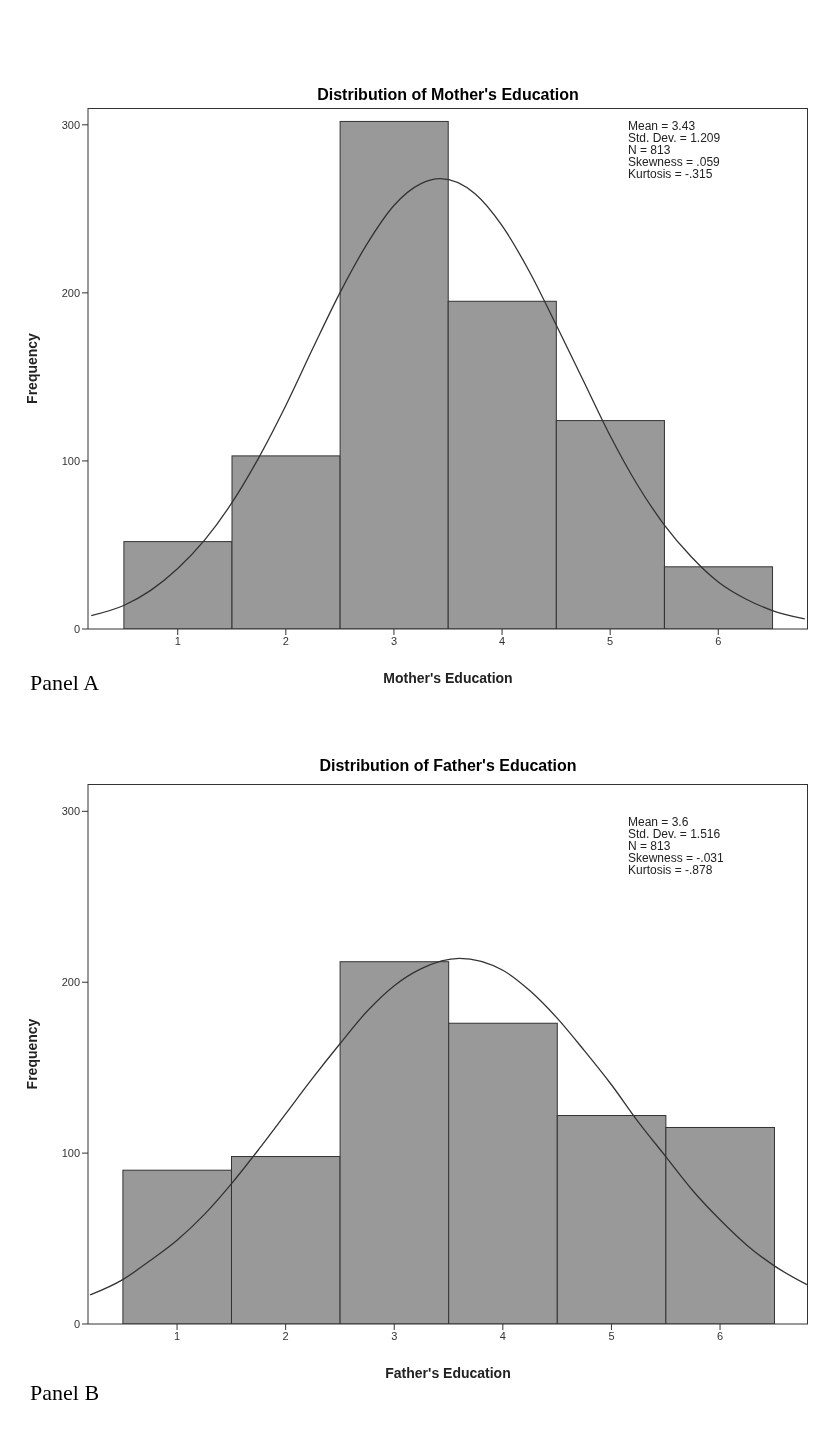 The height and width of the screenshot is (1431, 824). Describe the element at coordinates (674, 162) in the screenshot. I see `annotation: Skewness = .059` at that location.